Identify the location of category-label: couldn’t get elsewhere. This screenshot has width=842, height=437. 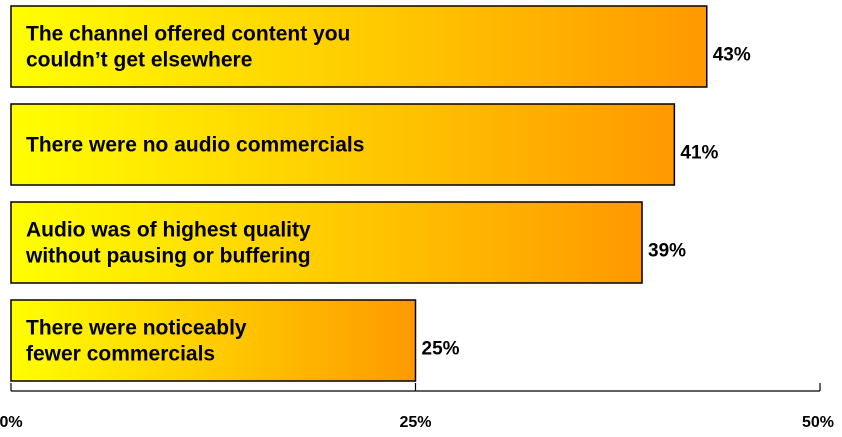
(139, 60).